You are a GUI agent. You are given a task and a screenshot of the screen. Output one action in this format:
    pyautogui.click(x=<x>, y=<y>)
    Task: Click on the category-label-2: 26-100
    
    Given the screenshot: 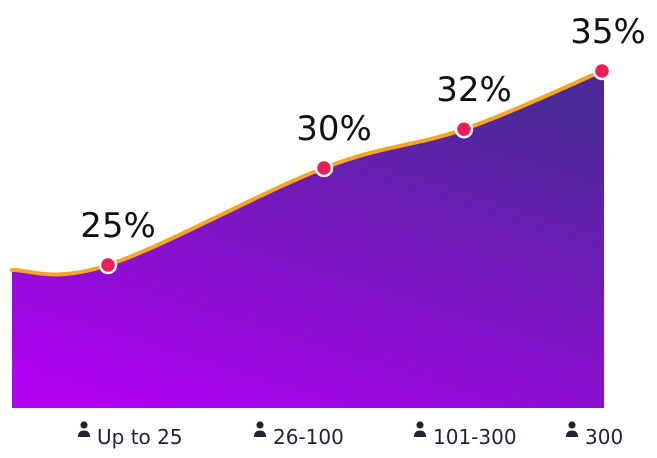 What is the action you would take?
    pyautogui.click(x=308, y=437)
    